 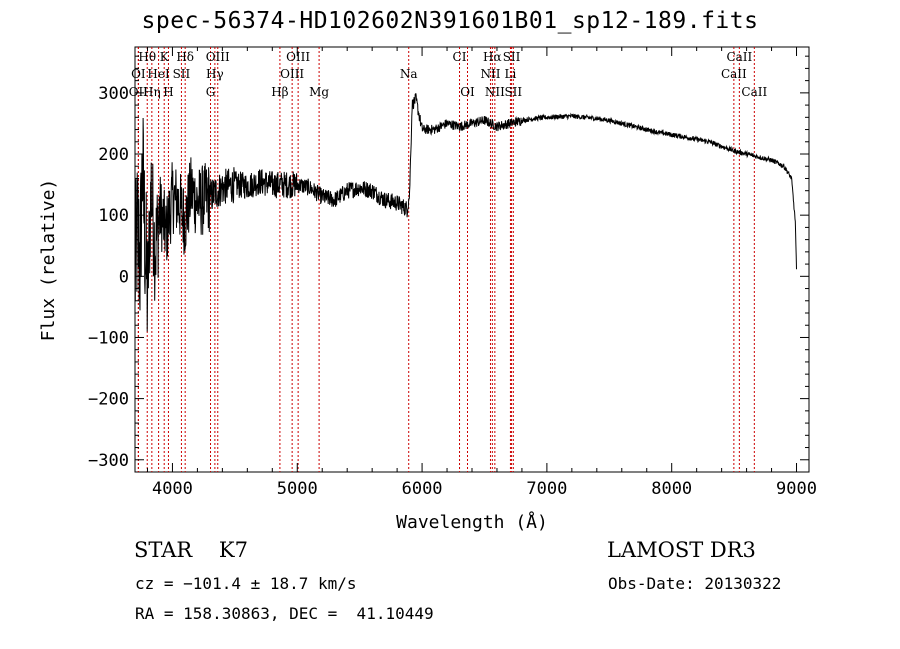 I want to click on x-axis-label: Wavelength (Å), so click(x=472, y=522).